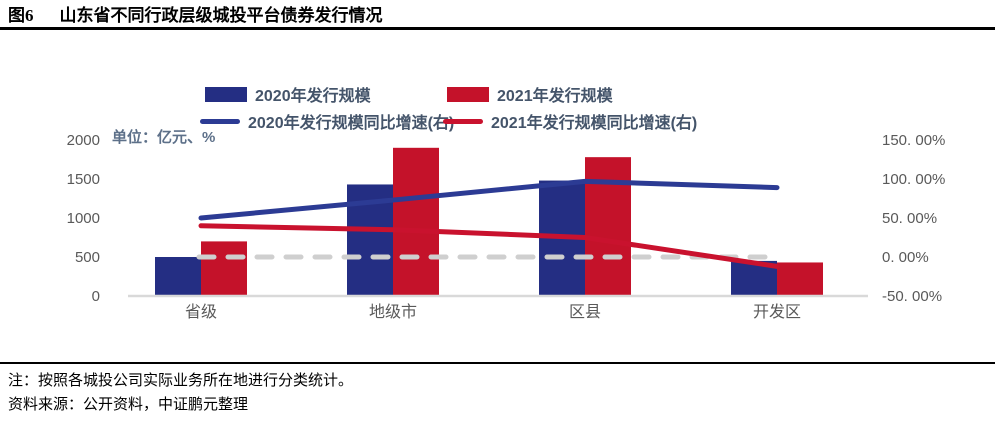  What do you see at coordinates (913, 179) in the screenshot?
I see `right-axis-tick: 100. 00%` at bounding box center [913, 179].